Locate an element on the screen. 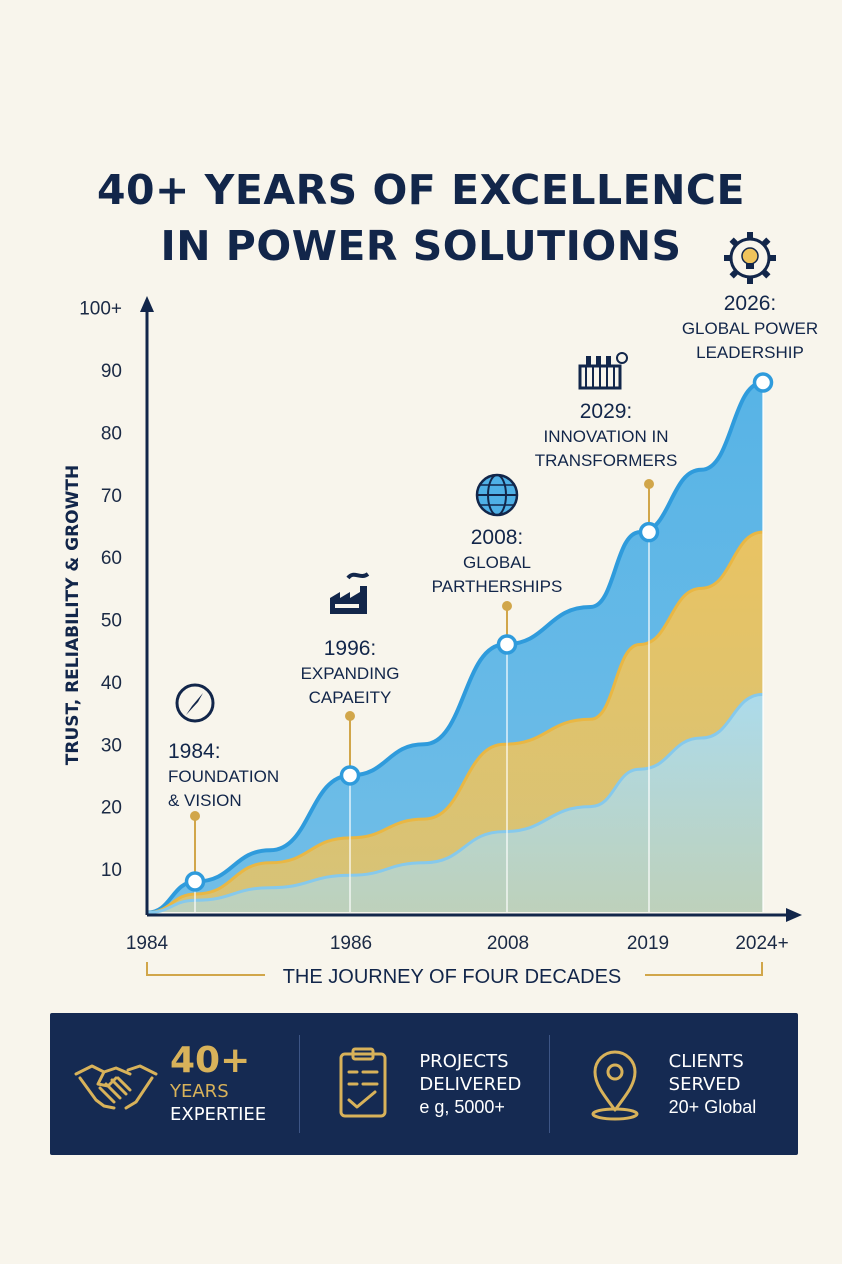  x-tick-label: 1986 is located at coordinates (351, 943).